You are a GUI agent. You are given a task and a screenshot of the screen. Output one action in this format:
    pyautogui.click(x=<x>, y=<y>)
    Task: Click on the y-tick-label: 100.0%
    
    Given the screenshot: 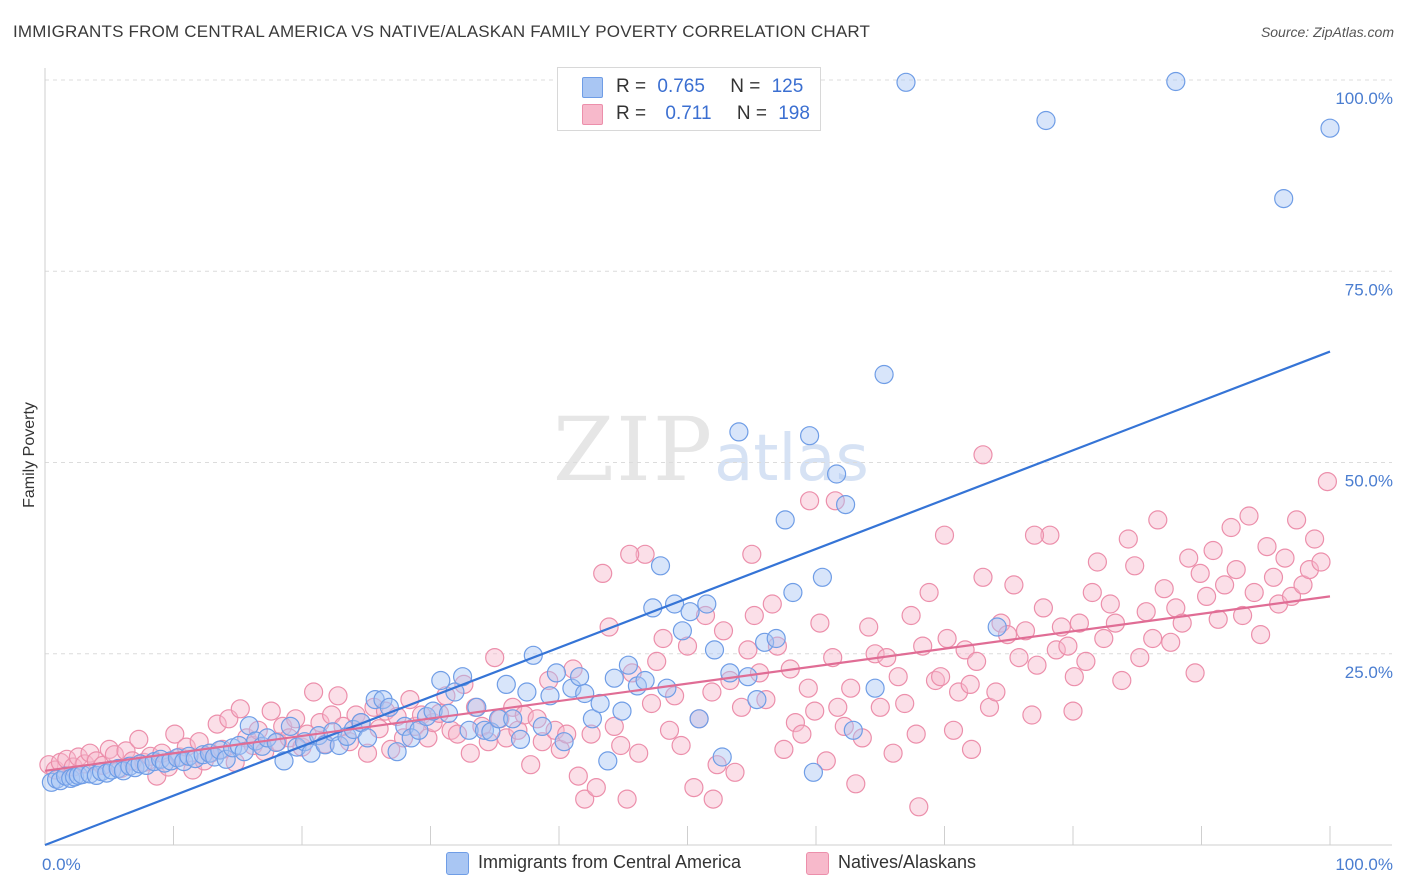 What is the action you would take?
    pyautogui.click(x=1364, y=98)
    